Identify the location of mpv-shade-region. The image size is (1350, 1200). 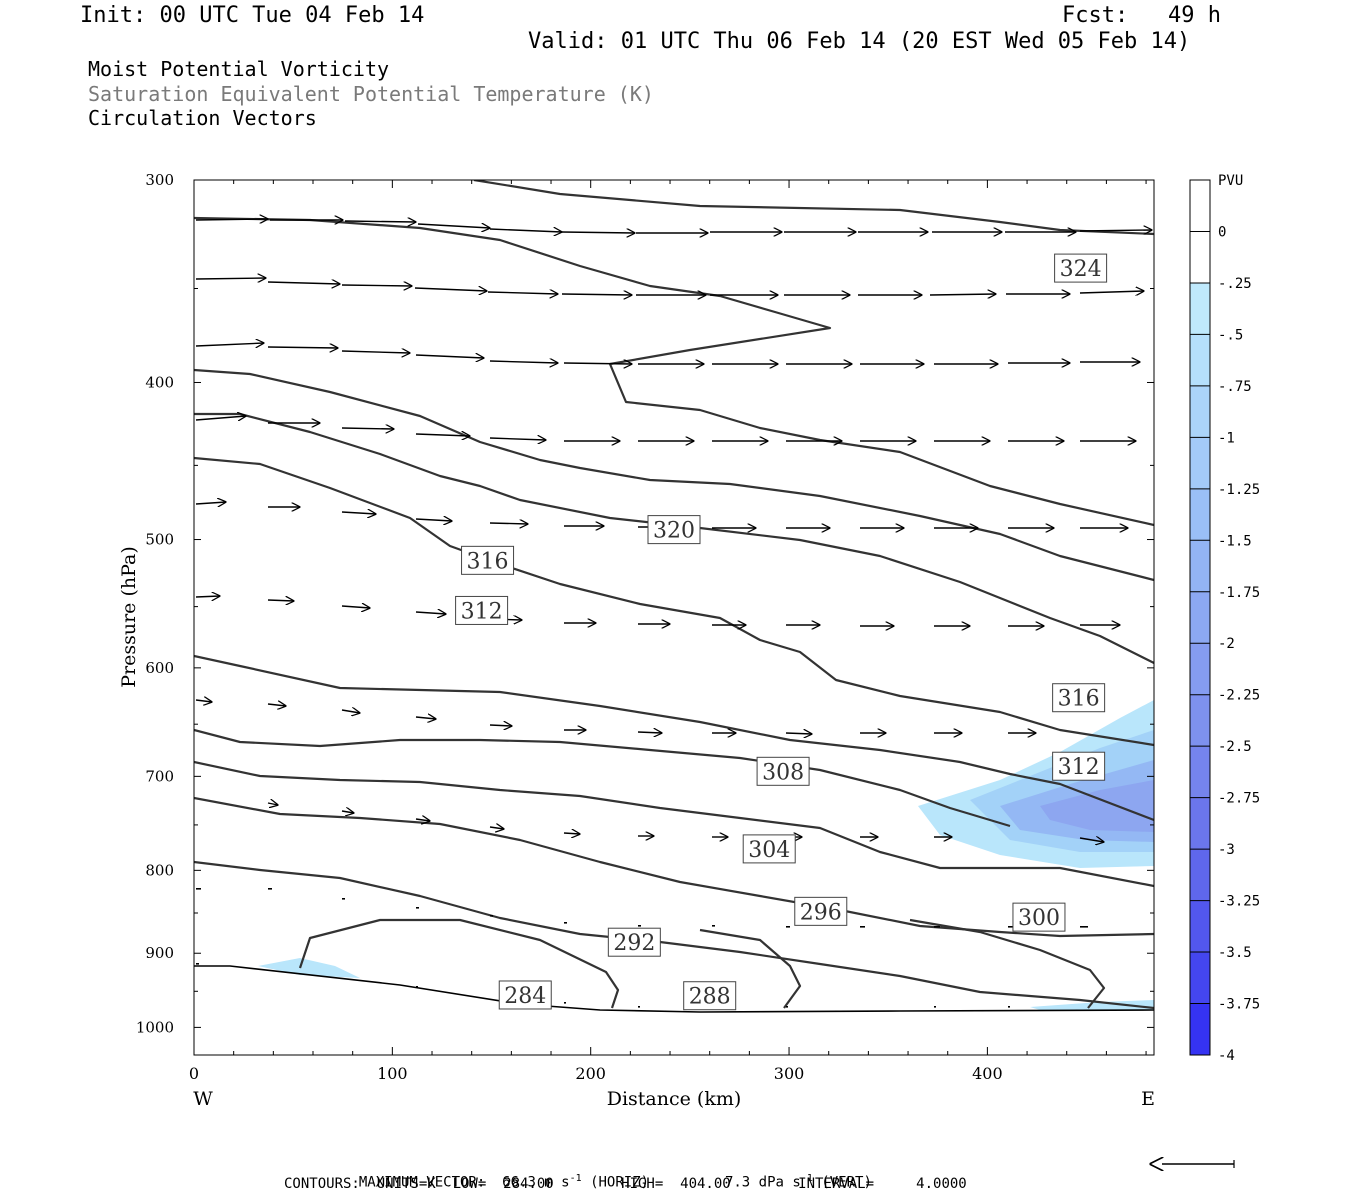
(1092, 1005).